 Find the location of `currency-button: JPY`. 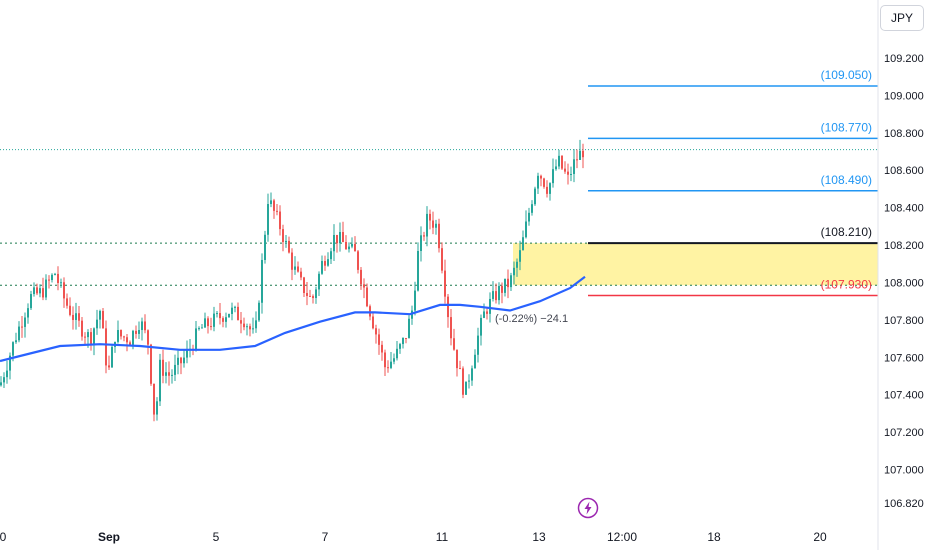

currency-button: JPY is located at coordinates (902, 18).